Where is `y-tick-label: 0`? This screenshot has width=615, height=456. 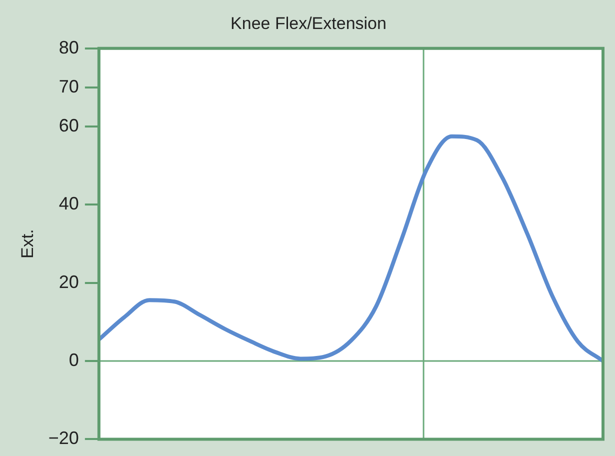
y-tick-label: 0 is located at coordinates (73, 360).